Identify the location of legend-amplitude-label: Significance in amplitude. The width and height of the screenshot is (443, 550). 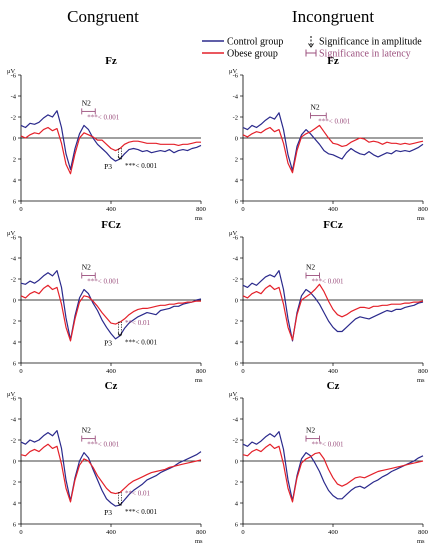
(370, 42).